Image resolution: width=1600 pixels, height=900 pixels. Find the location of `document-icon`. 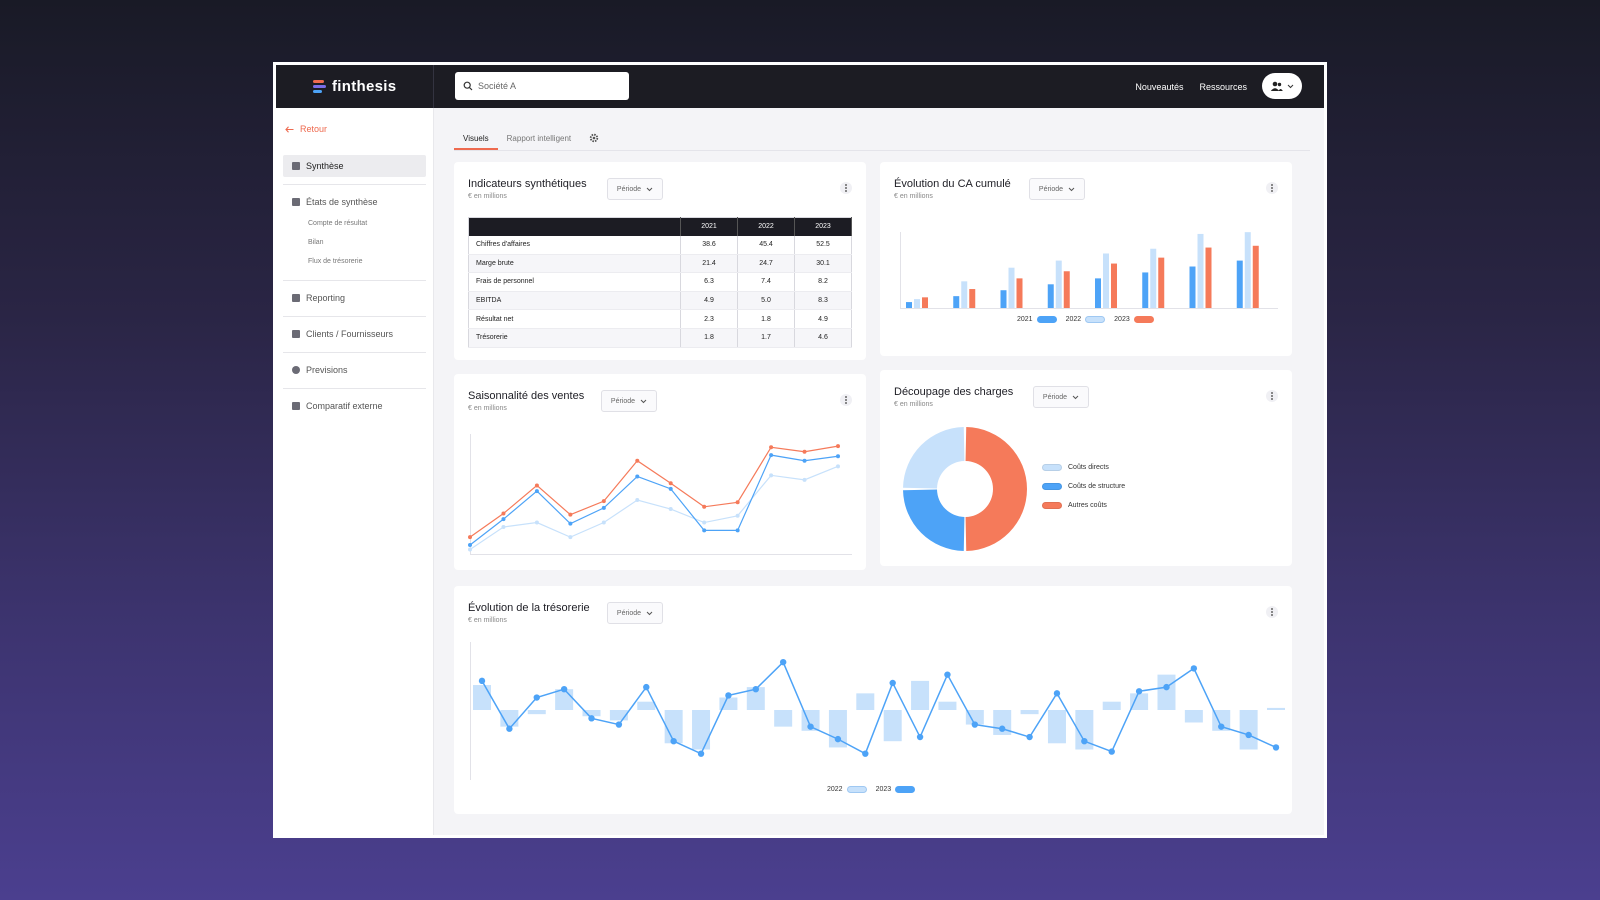

document-icon is located at coordinates (296, 166).